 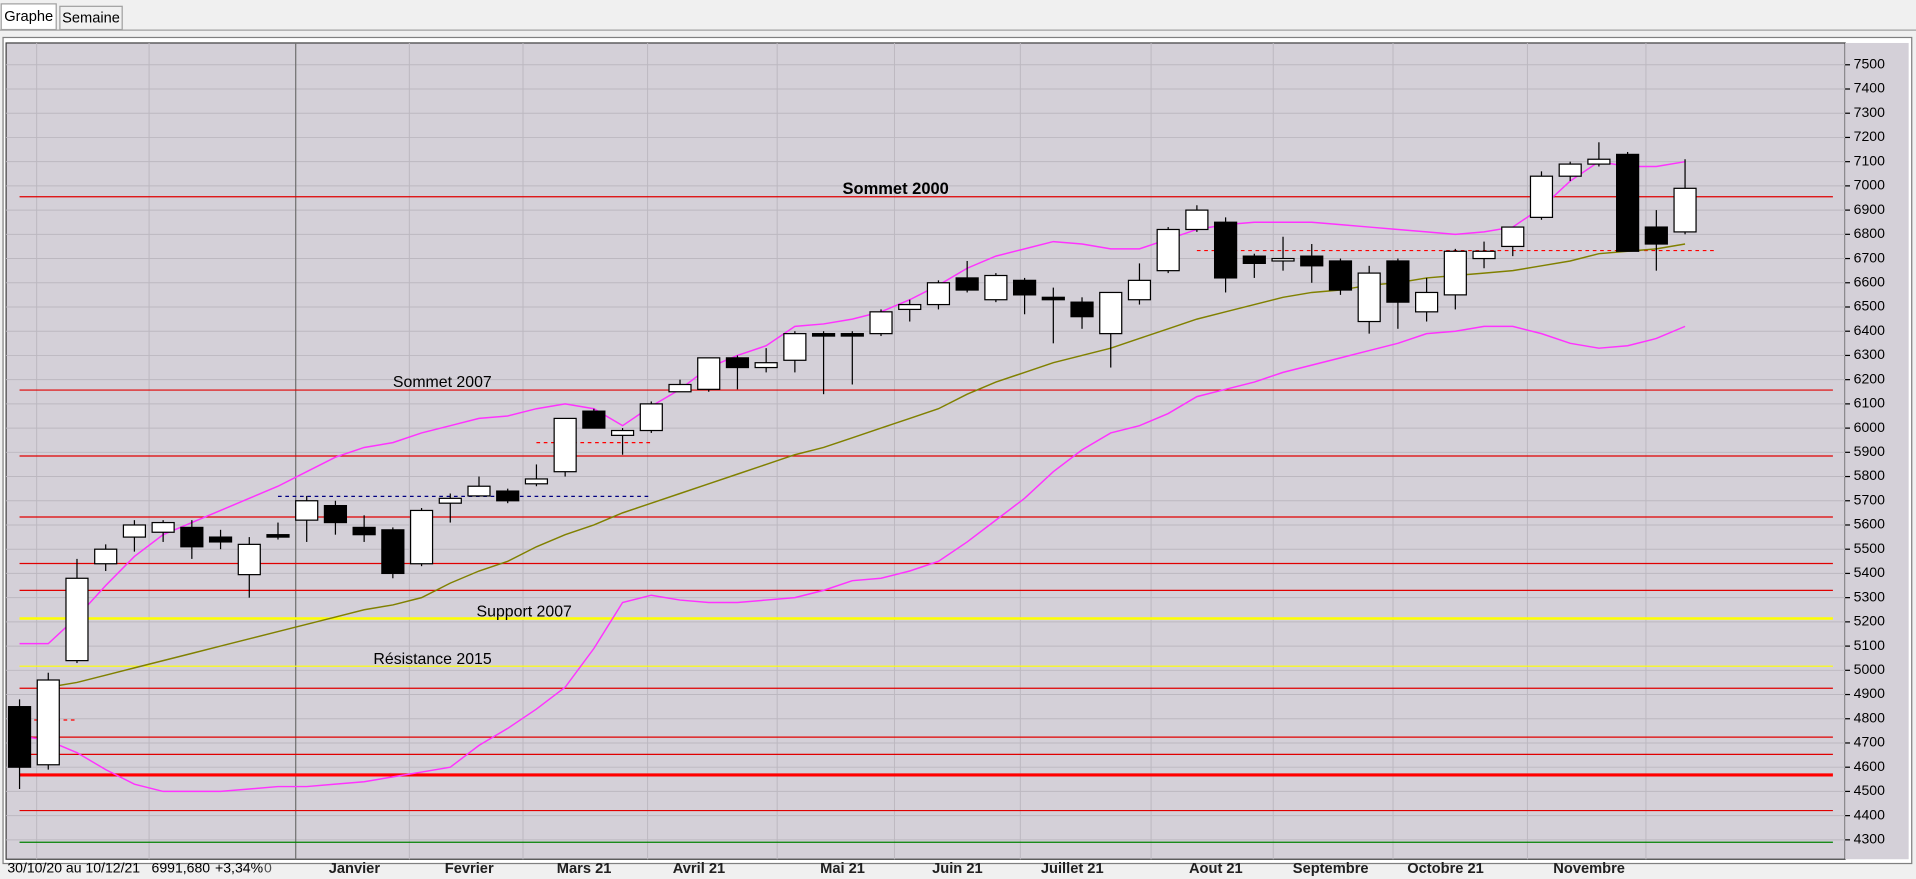 I want to click on x-tick-label: Juillet 21, so click(x=1072, y=869).